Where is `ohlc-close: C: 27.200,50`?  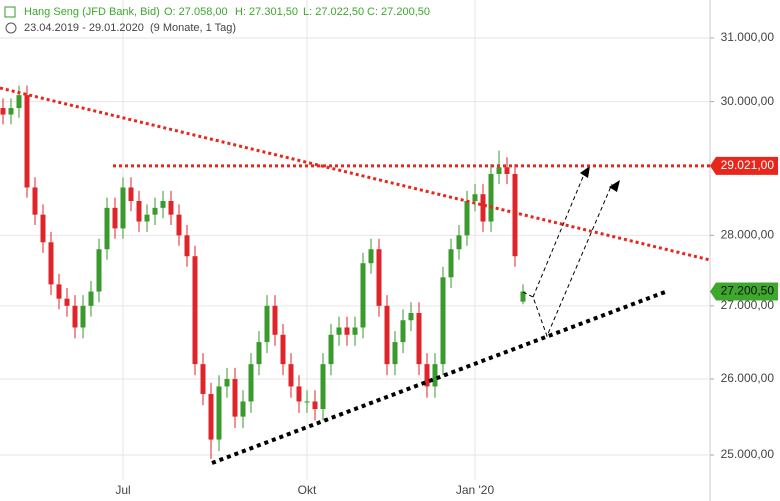
ohlc-close: C: 27.200,50 is located at coordinates (398, 12).